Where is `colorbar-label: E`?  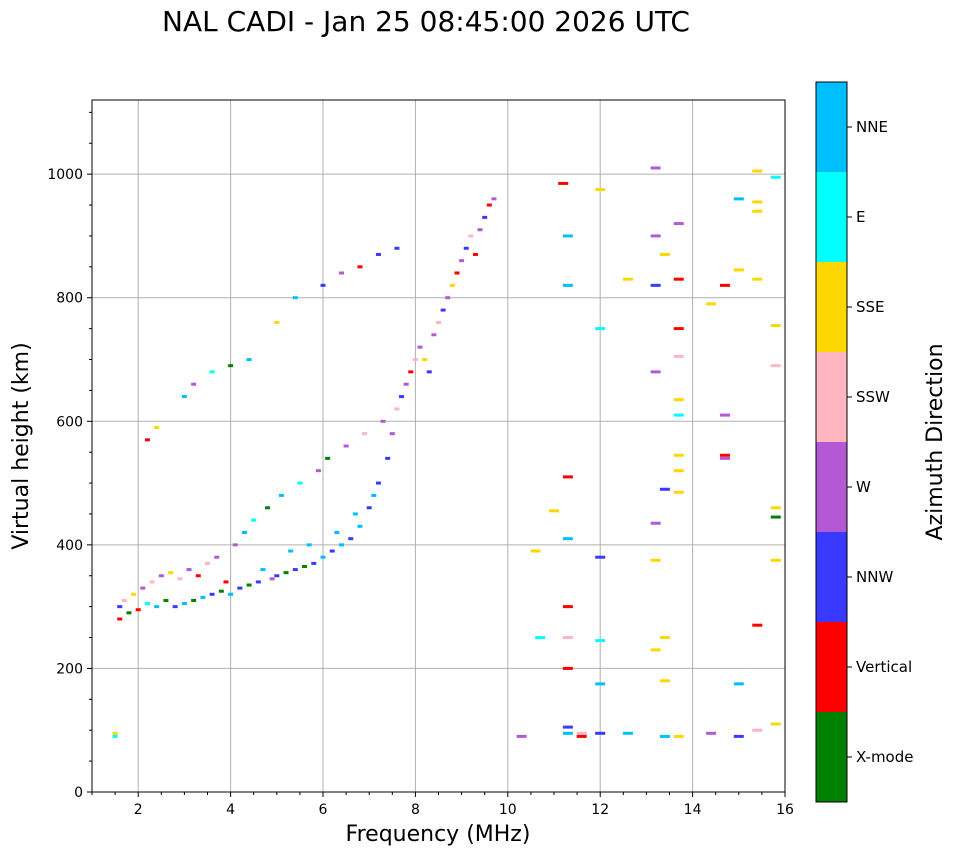 colorbar-label: E is located at coordinates (860, 217).